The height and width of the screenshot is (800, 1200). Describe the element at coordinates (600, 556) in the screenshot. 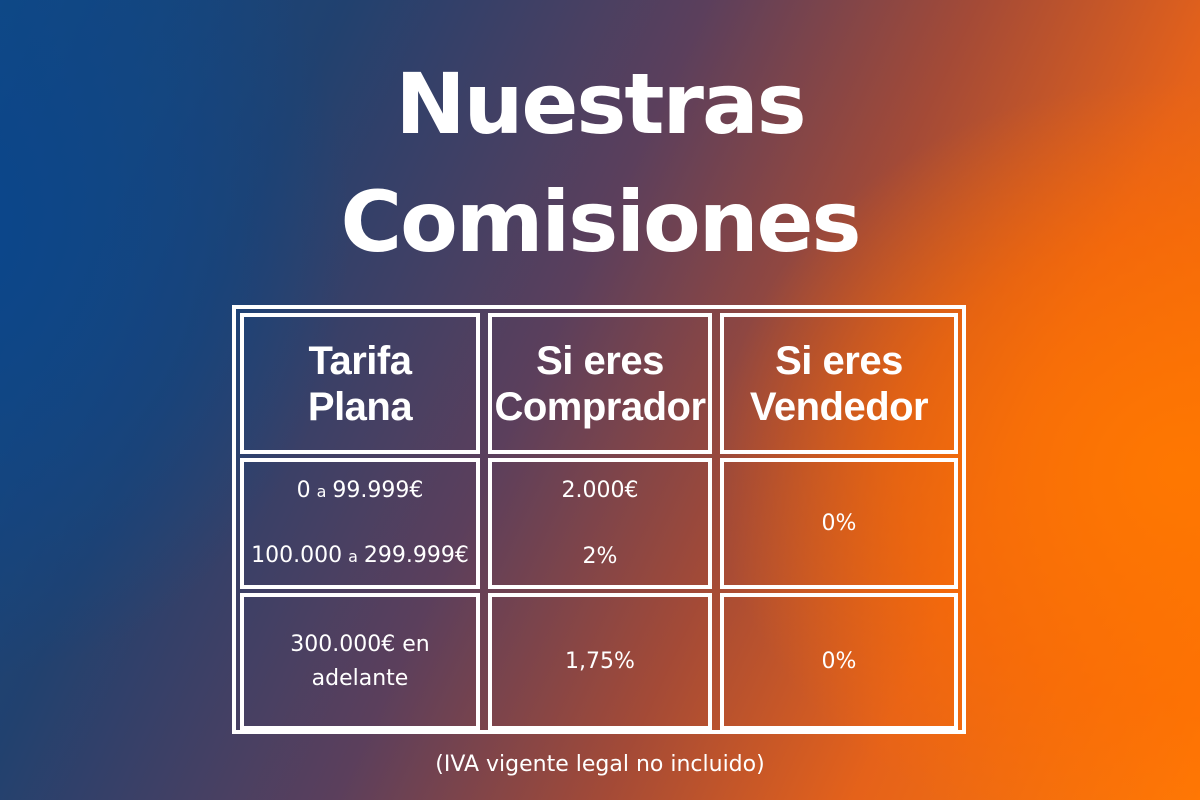

I see `buyer-fee-2: 2%` at that location.